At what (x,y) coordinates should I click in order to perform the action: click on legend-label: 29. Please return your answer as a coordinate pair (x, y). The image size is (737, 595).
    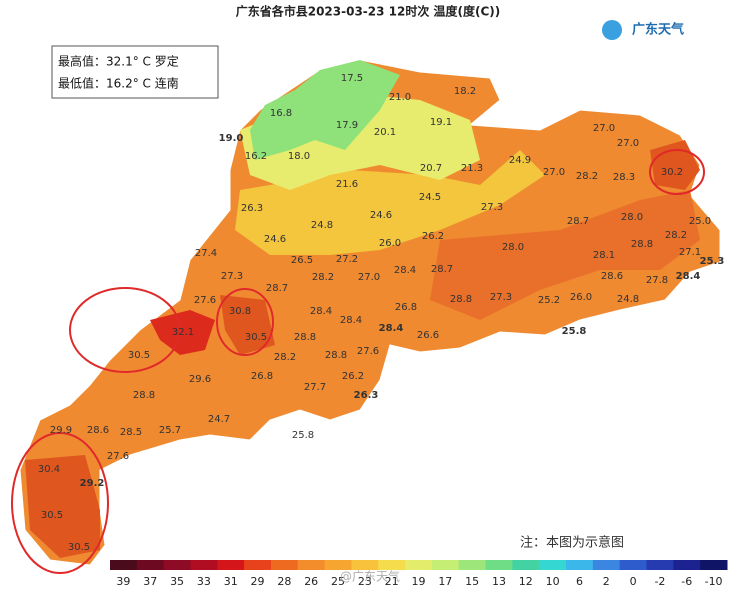
    Looking at the image, I should click on (258, 581).